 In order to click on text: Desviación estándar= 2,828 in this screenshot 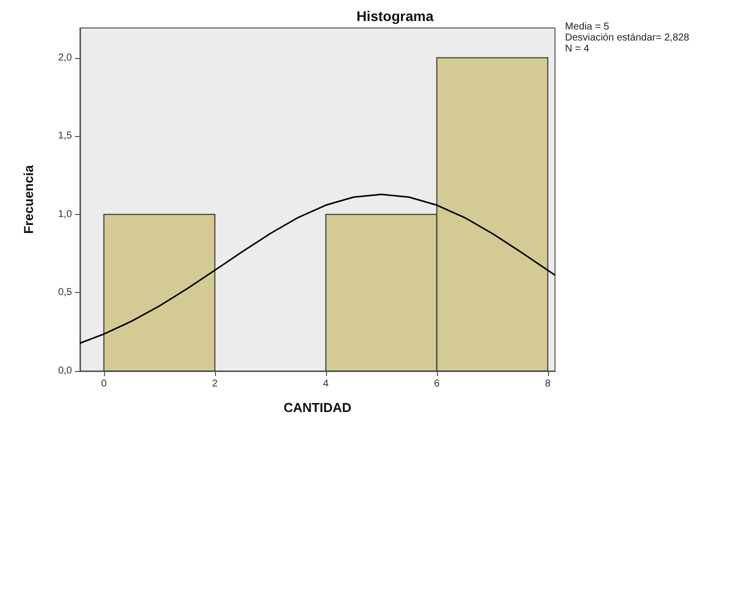, I will do `click(627, 38)`.